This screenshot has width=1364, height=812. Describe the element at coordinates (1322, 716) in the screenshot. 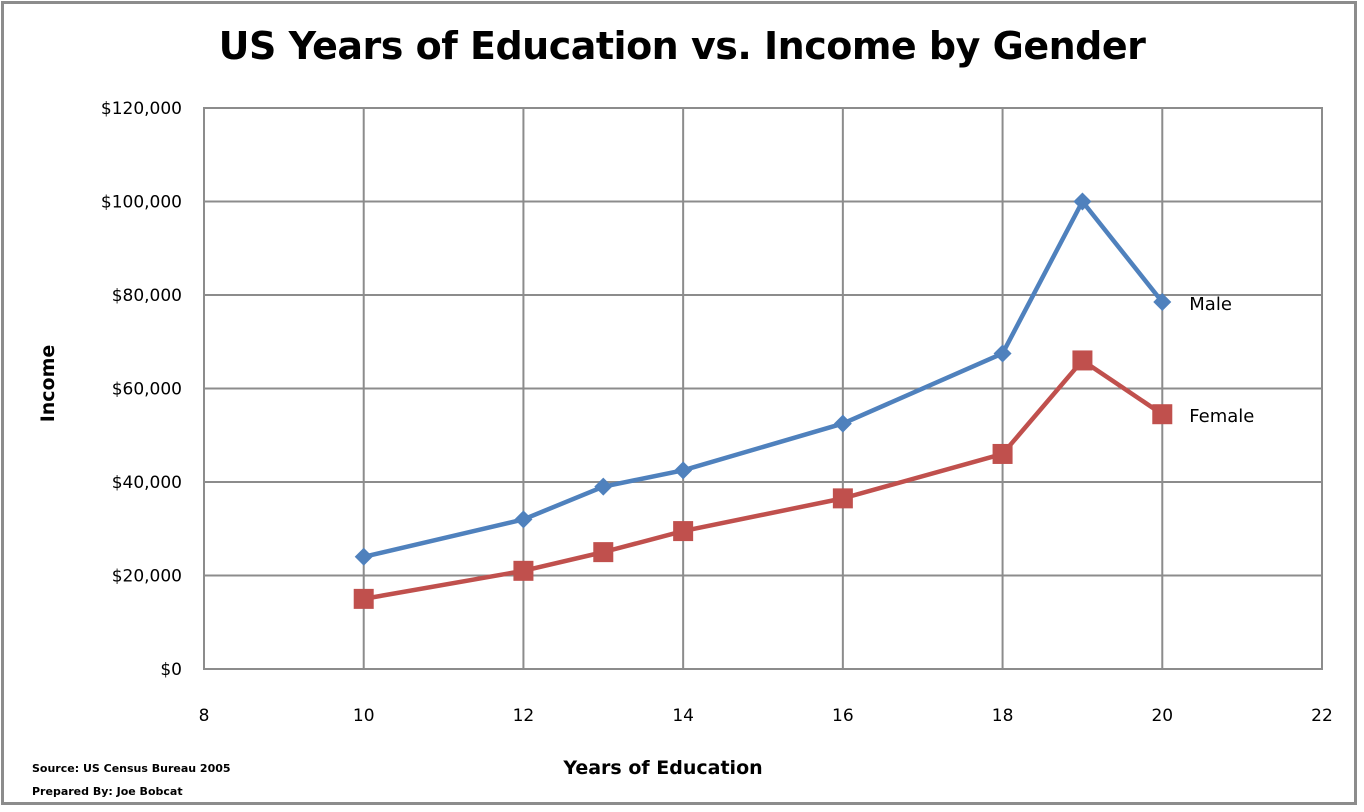

I see `x-tick-label: 22` at that location.